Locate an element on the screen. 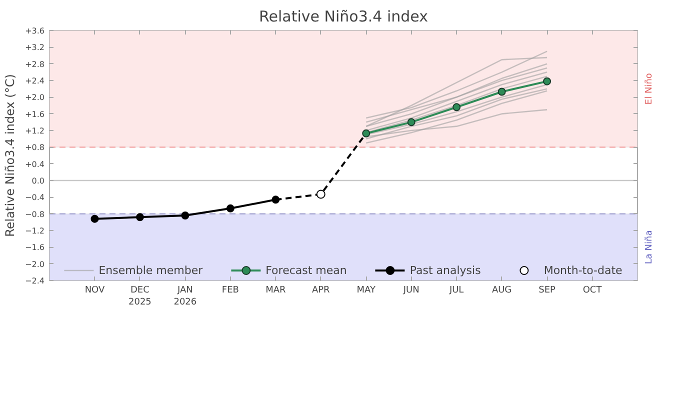 The width and height of the screenshot is (689, 397). y-tick-label: −0.8 is located at coordinates (35, 214).